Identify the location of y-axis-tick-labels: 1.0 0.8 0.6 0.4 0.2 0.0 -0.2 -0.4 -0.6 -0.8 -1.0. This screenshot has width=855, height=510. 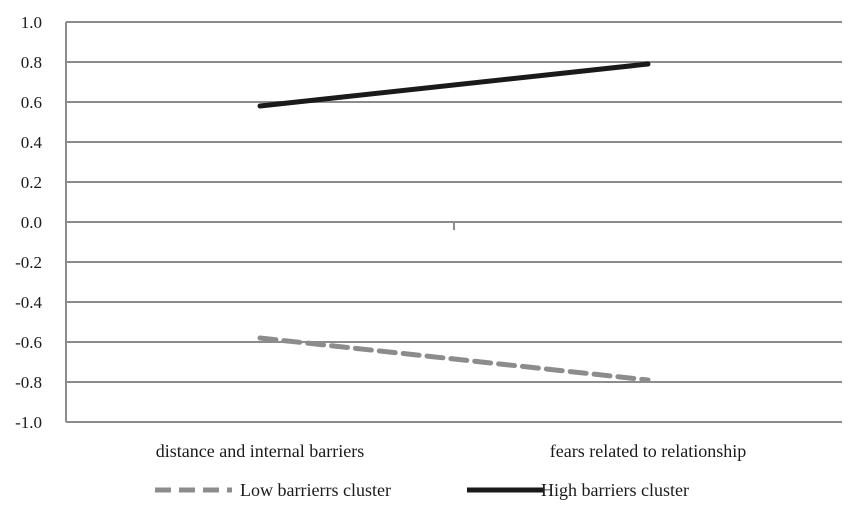
(28, 222).